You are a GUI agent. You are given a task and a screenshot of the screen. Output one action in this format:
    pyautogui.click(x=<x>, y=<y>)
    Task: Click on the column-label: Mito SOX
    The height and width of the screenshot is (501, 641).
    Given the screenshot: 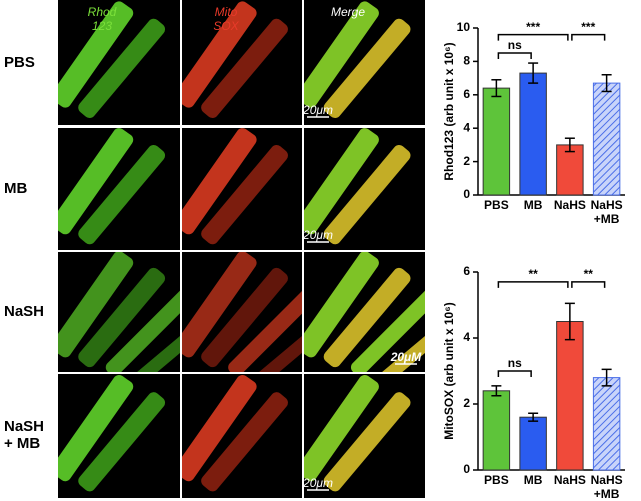 What is the action you would take?
    pyautogui.click(x=226, y=19)
    